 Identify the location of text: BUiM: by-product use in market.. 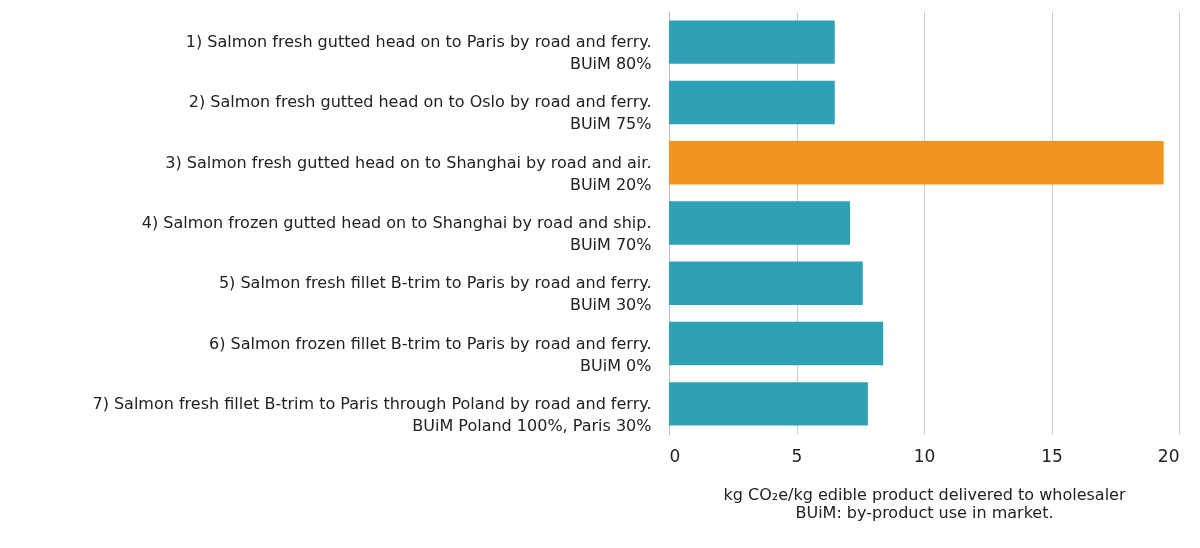
(924, 512).